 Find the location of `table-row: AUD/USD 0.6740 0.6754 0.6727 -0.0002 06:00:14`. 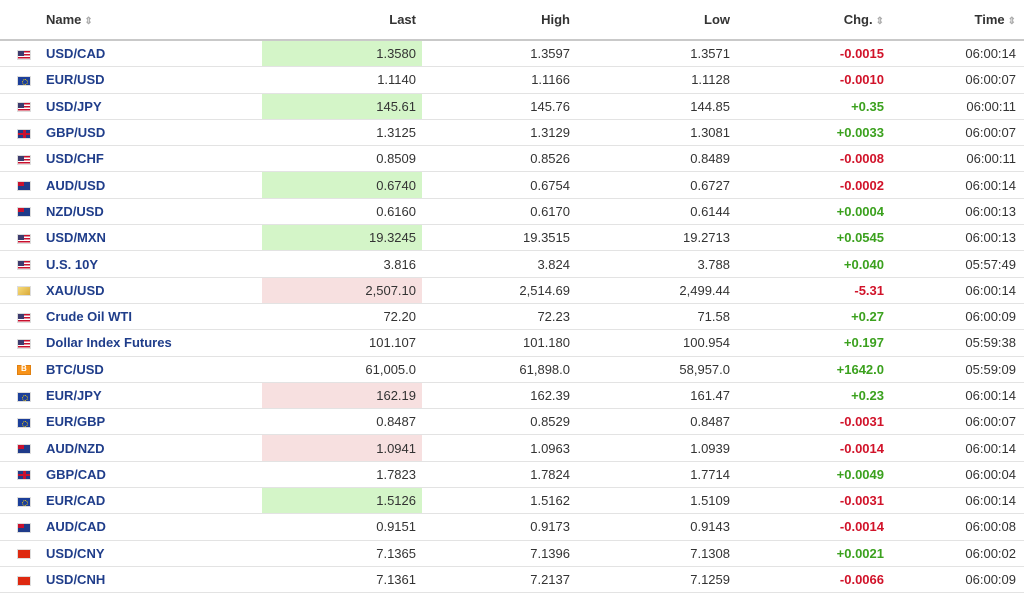

table-row: AUD/USD 0.6740 0.6754 0.6727 -0.0002 06:00:14 is located at coordinates (512, 185).